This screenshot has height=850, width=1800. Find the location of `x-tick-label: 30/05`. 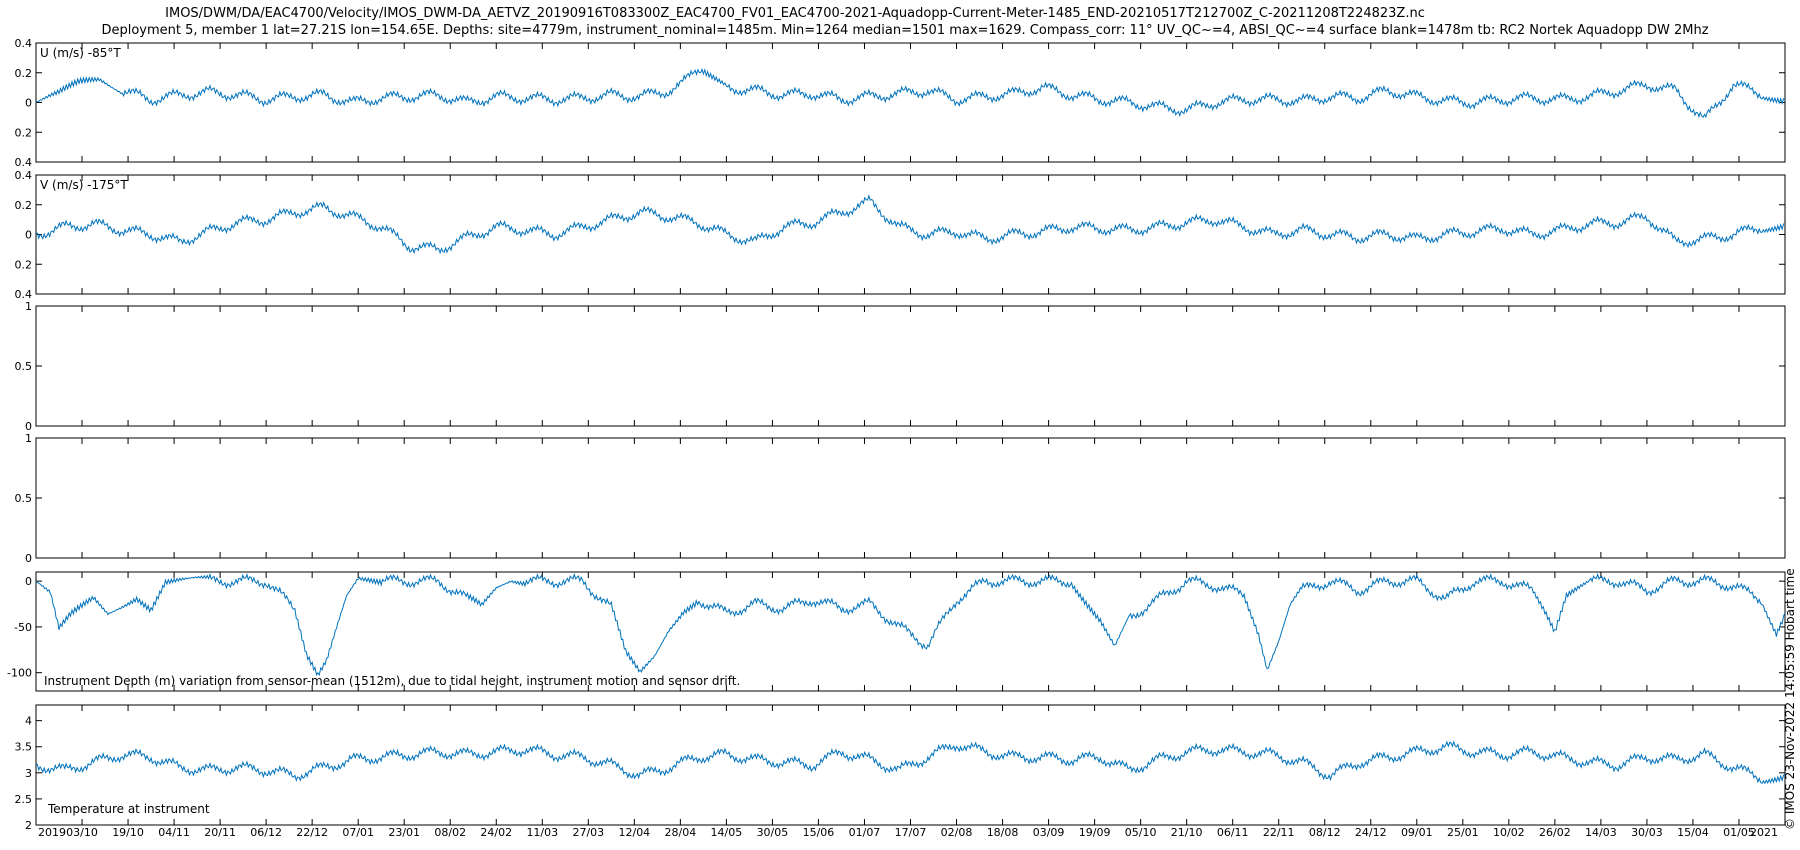

x-tick-label: 30/05 is located at coordinates (773, 832).